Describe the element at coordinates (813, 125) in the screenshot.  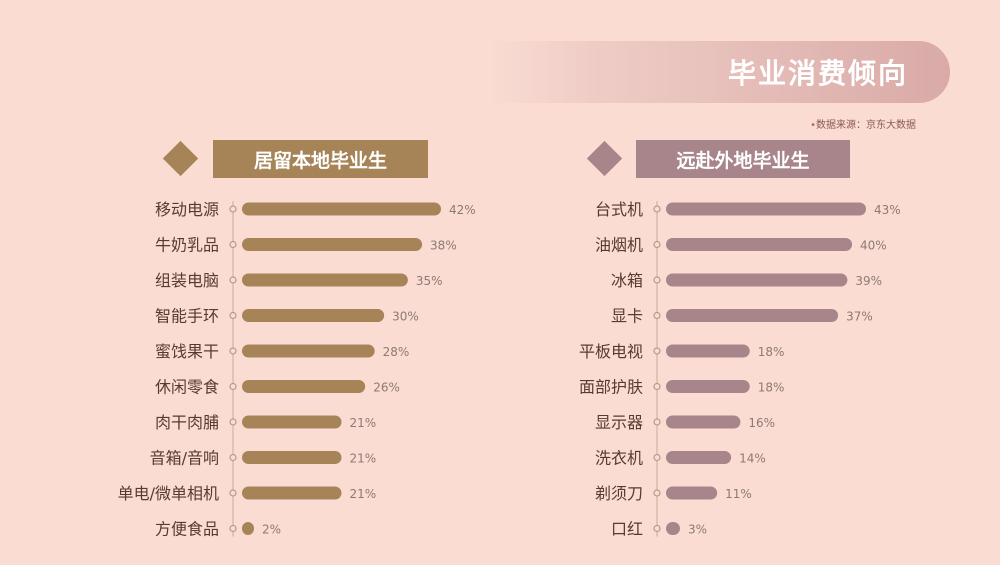
I see `source-marker: •` at that location.